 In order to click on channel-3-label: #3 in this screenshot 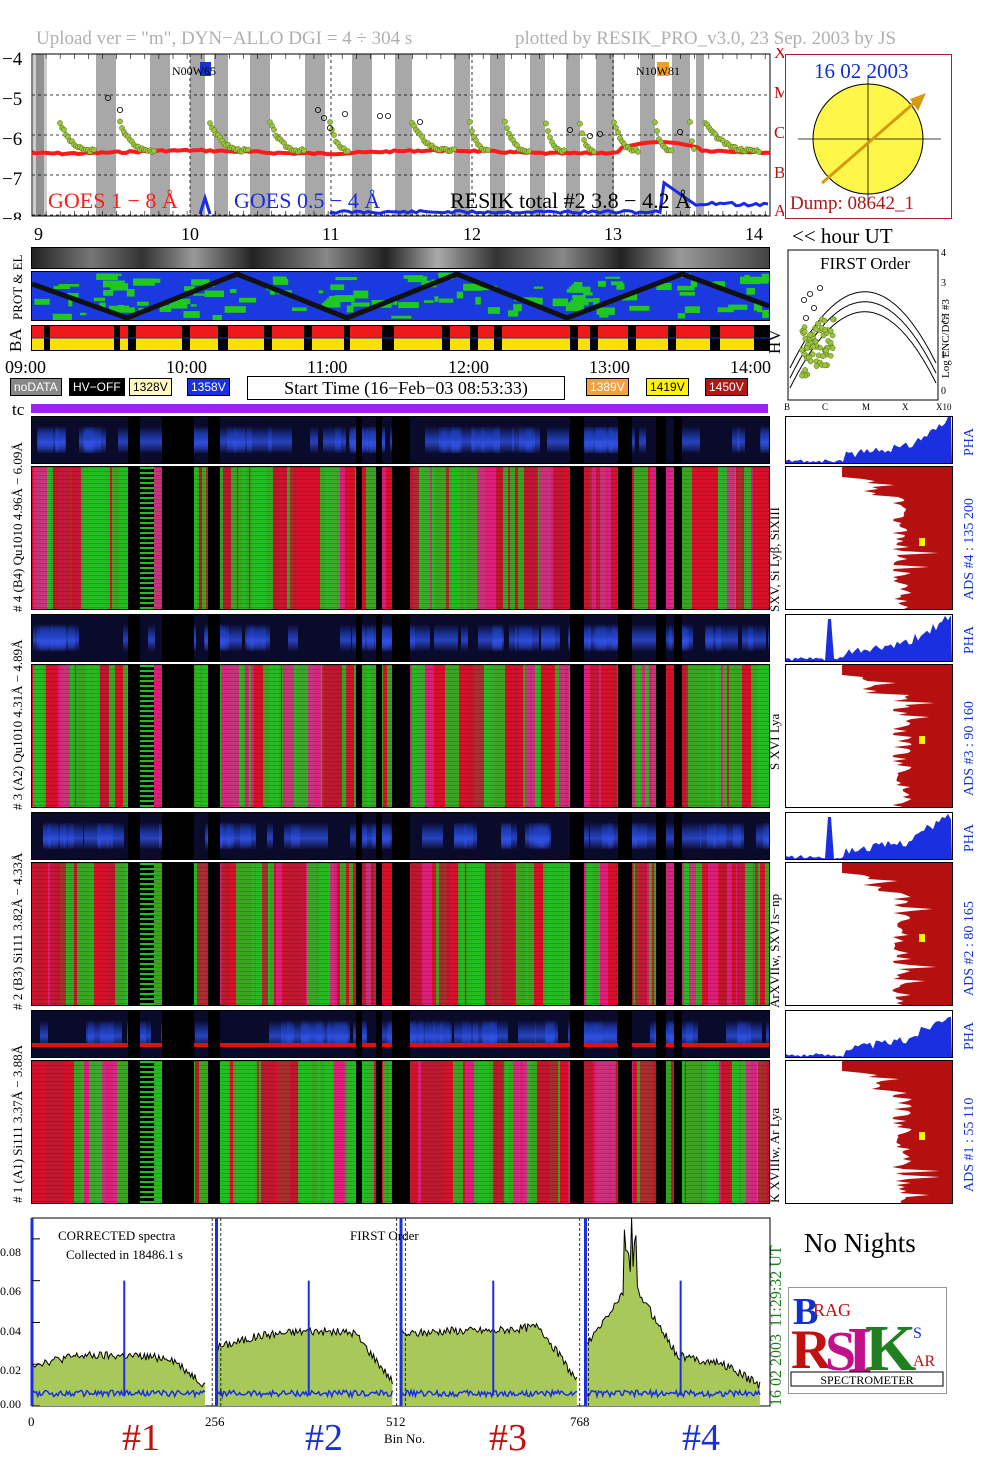, I will do `click(508, 1438)`.